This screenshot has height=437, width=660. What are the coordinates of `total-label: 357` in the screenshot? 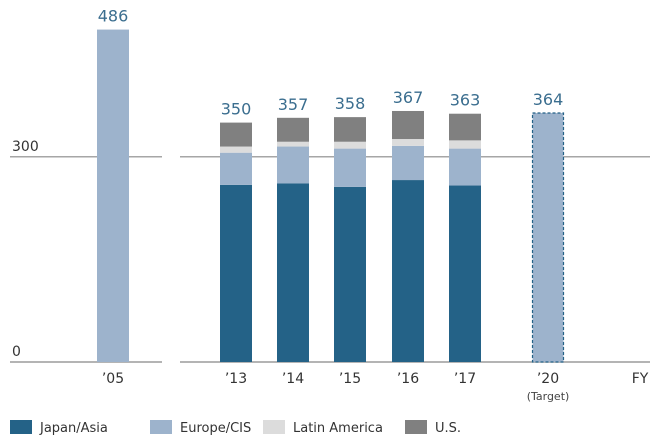 It's located at (293, 104).